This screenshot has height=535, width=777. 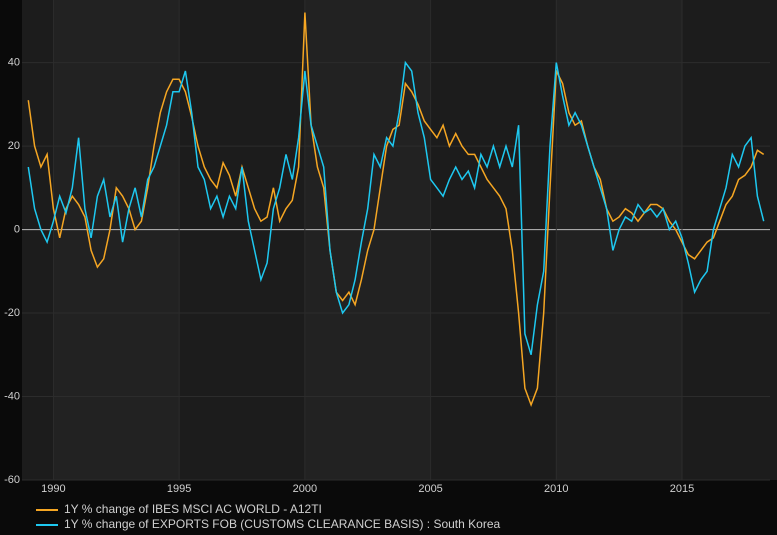 What do you see at coordinates (12, 396) in the screenshot?
I see `y-tick-label: -40` at bounding box center [12, 396].